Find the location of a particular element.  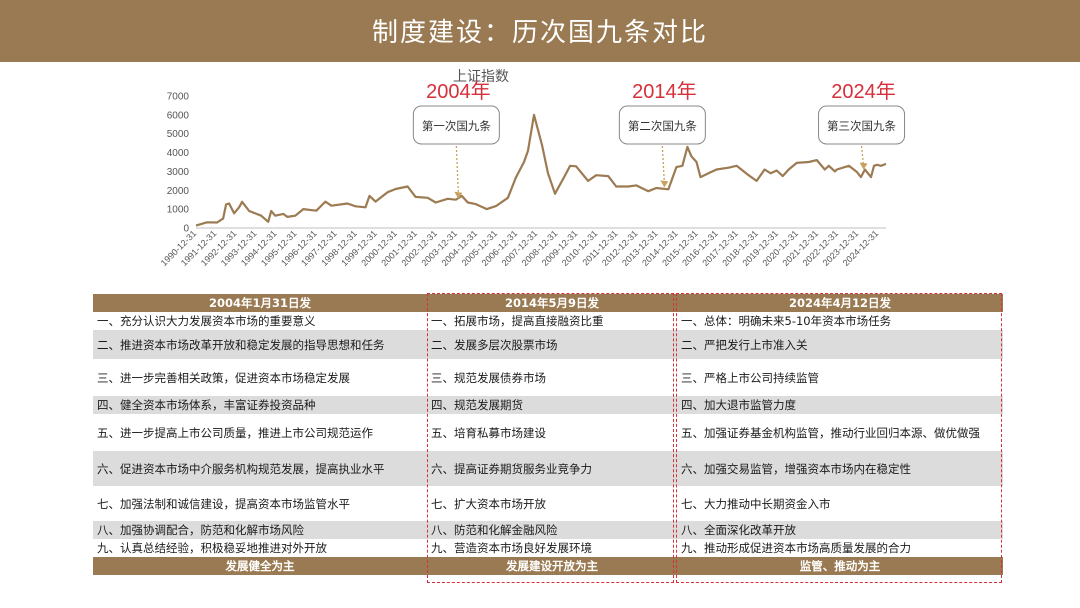

cell-2014: 七、扩大资本市场开放 is located at coordinates (488, 503).